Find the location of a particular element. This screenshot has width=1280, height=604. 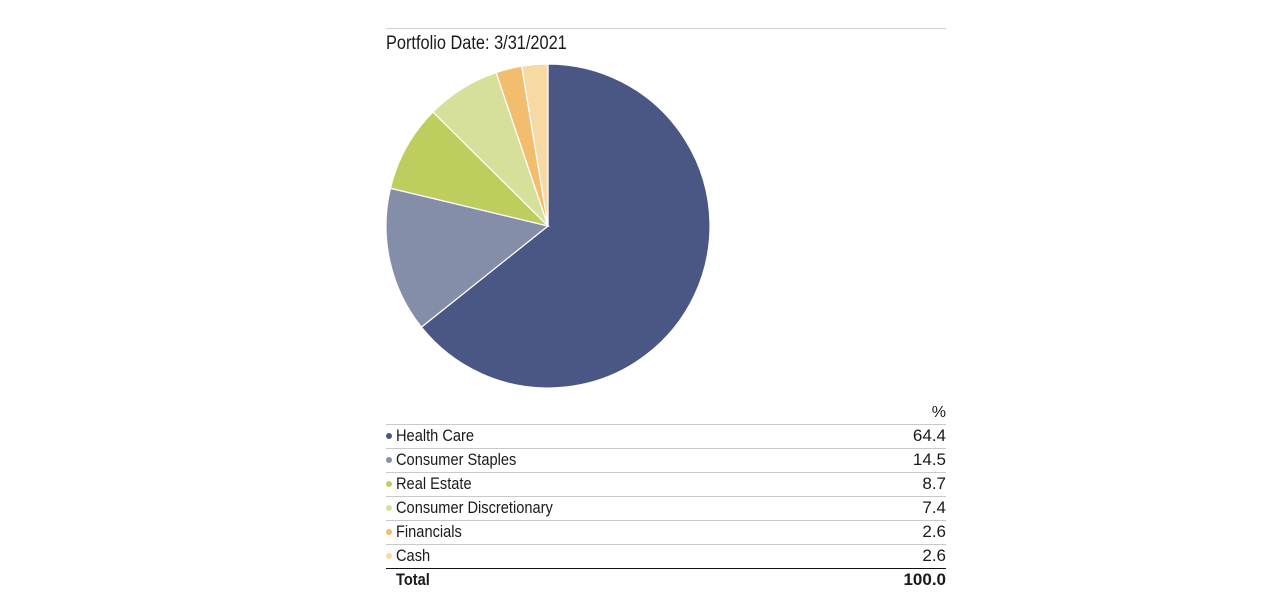

pie-slice-cash is located at coordinates (535, 145).